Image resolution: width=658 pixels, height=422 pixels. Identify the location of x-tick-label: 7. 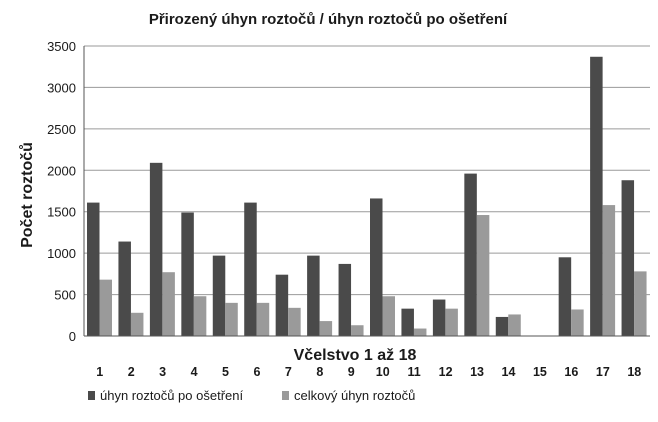
(288, 372).